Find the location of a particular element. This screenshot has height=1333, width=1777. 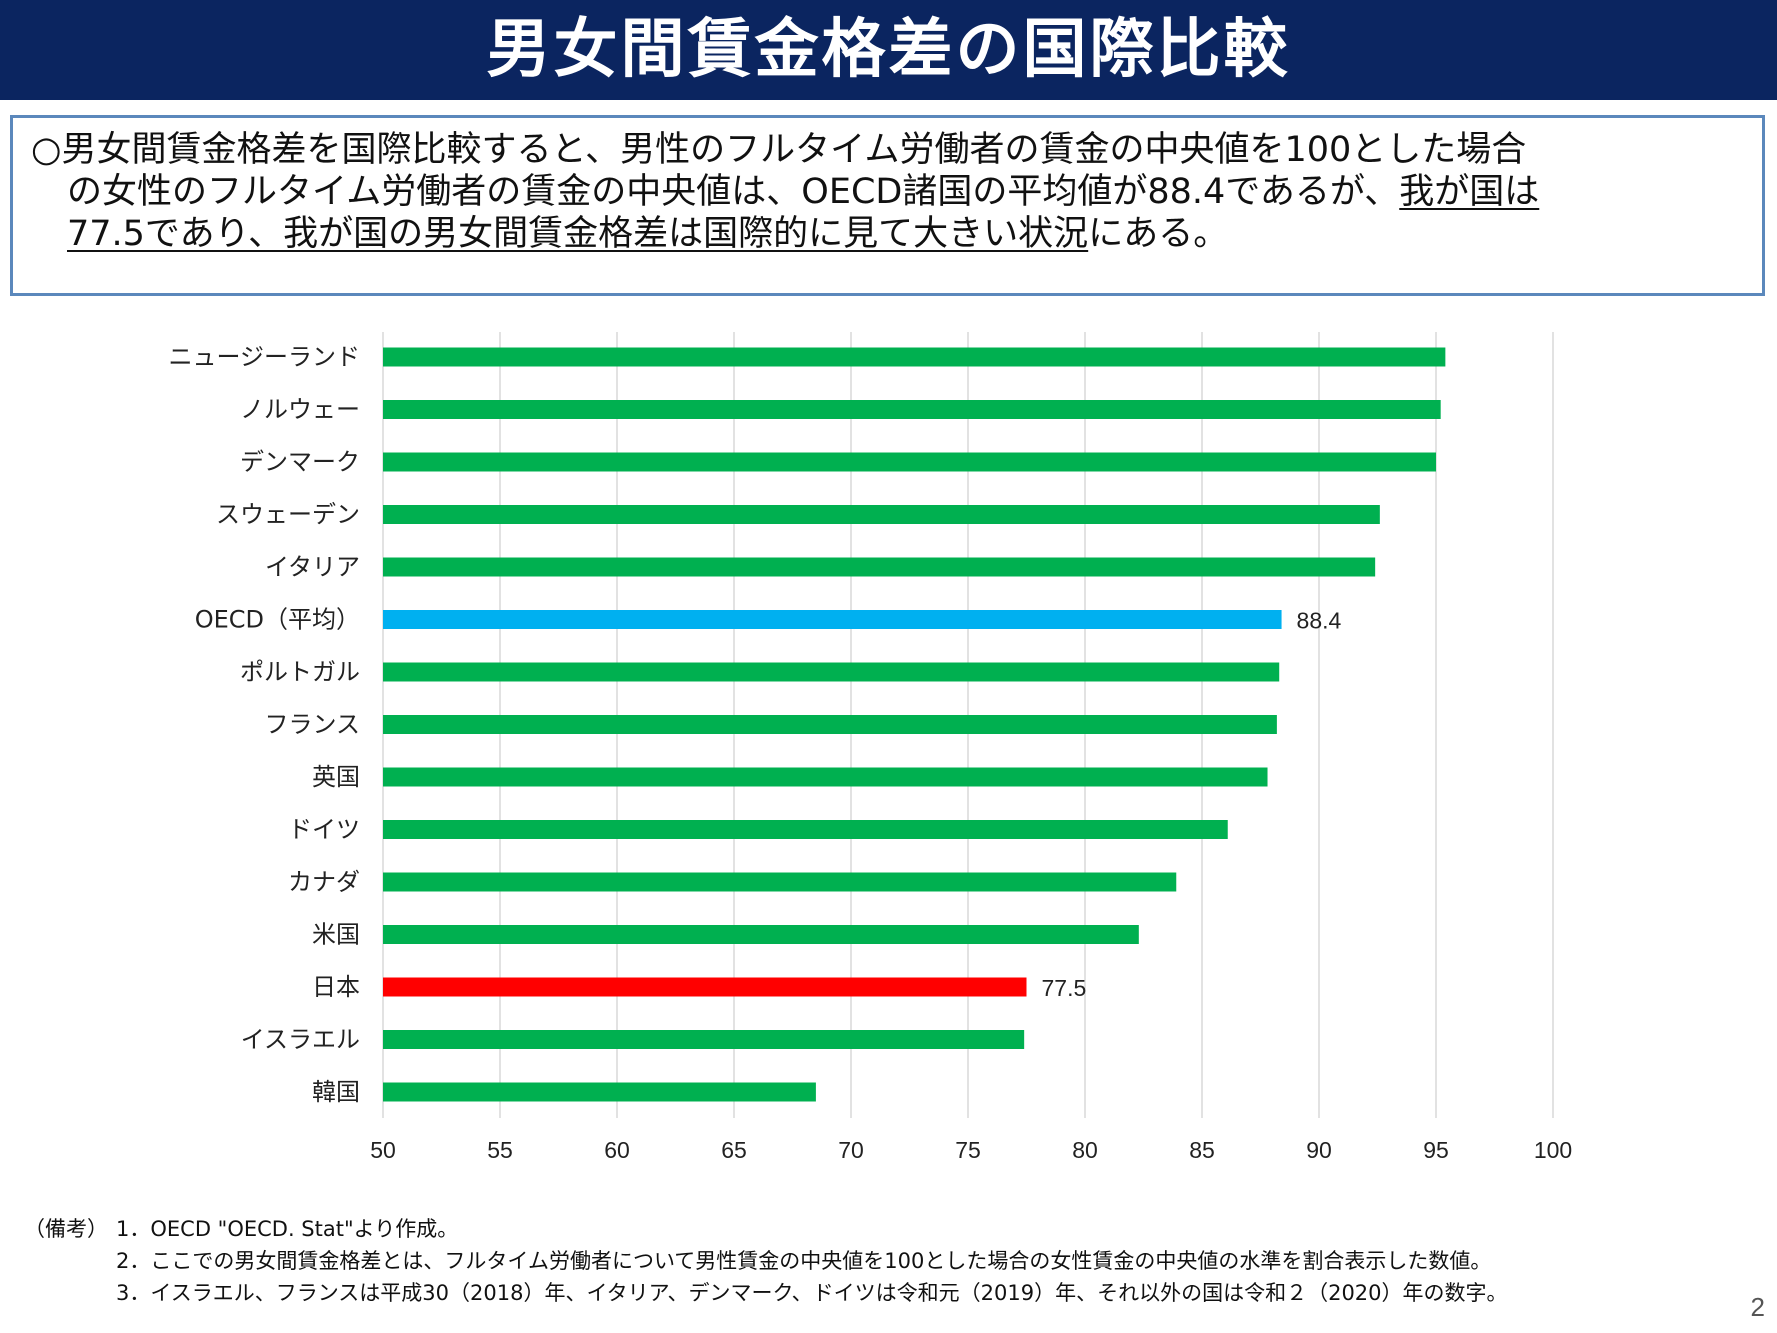

x-tick-label: 95 is located at coordinates (1436, 1150).